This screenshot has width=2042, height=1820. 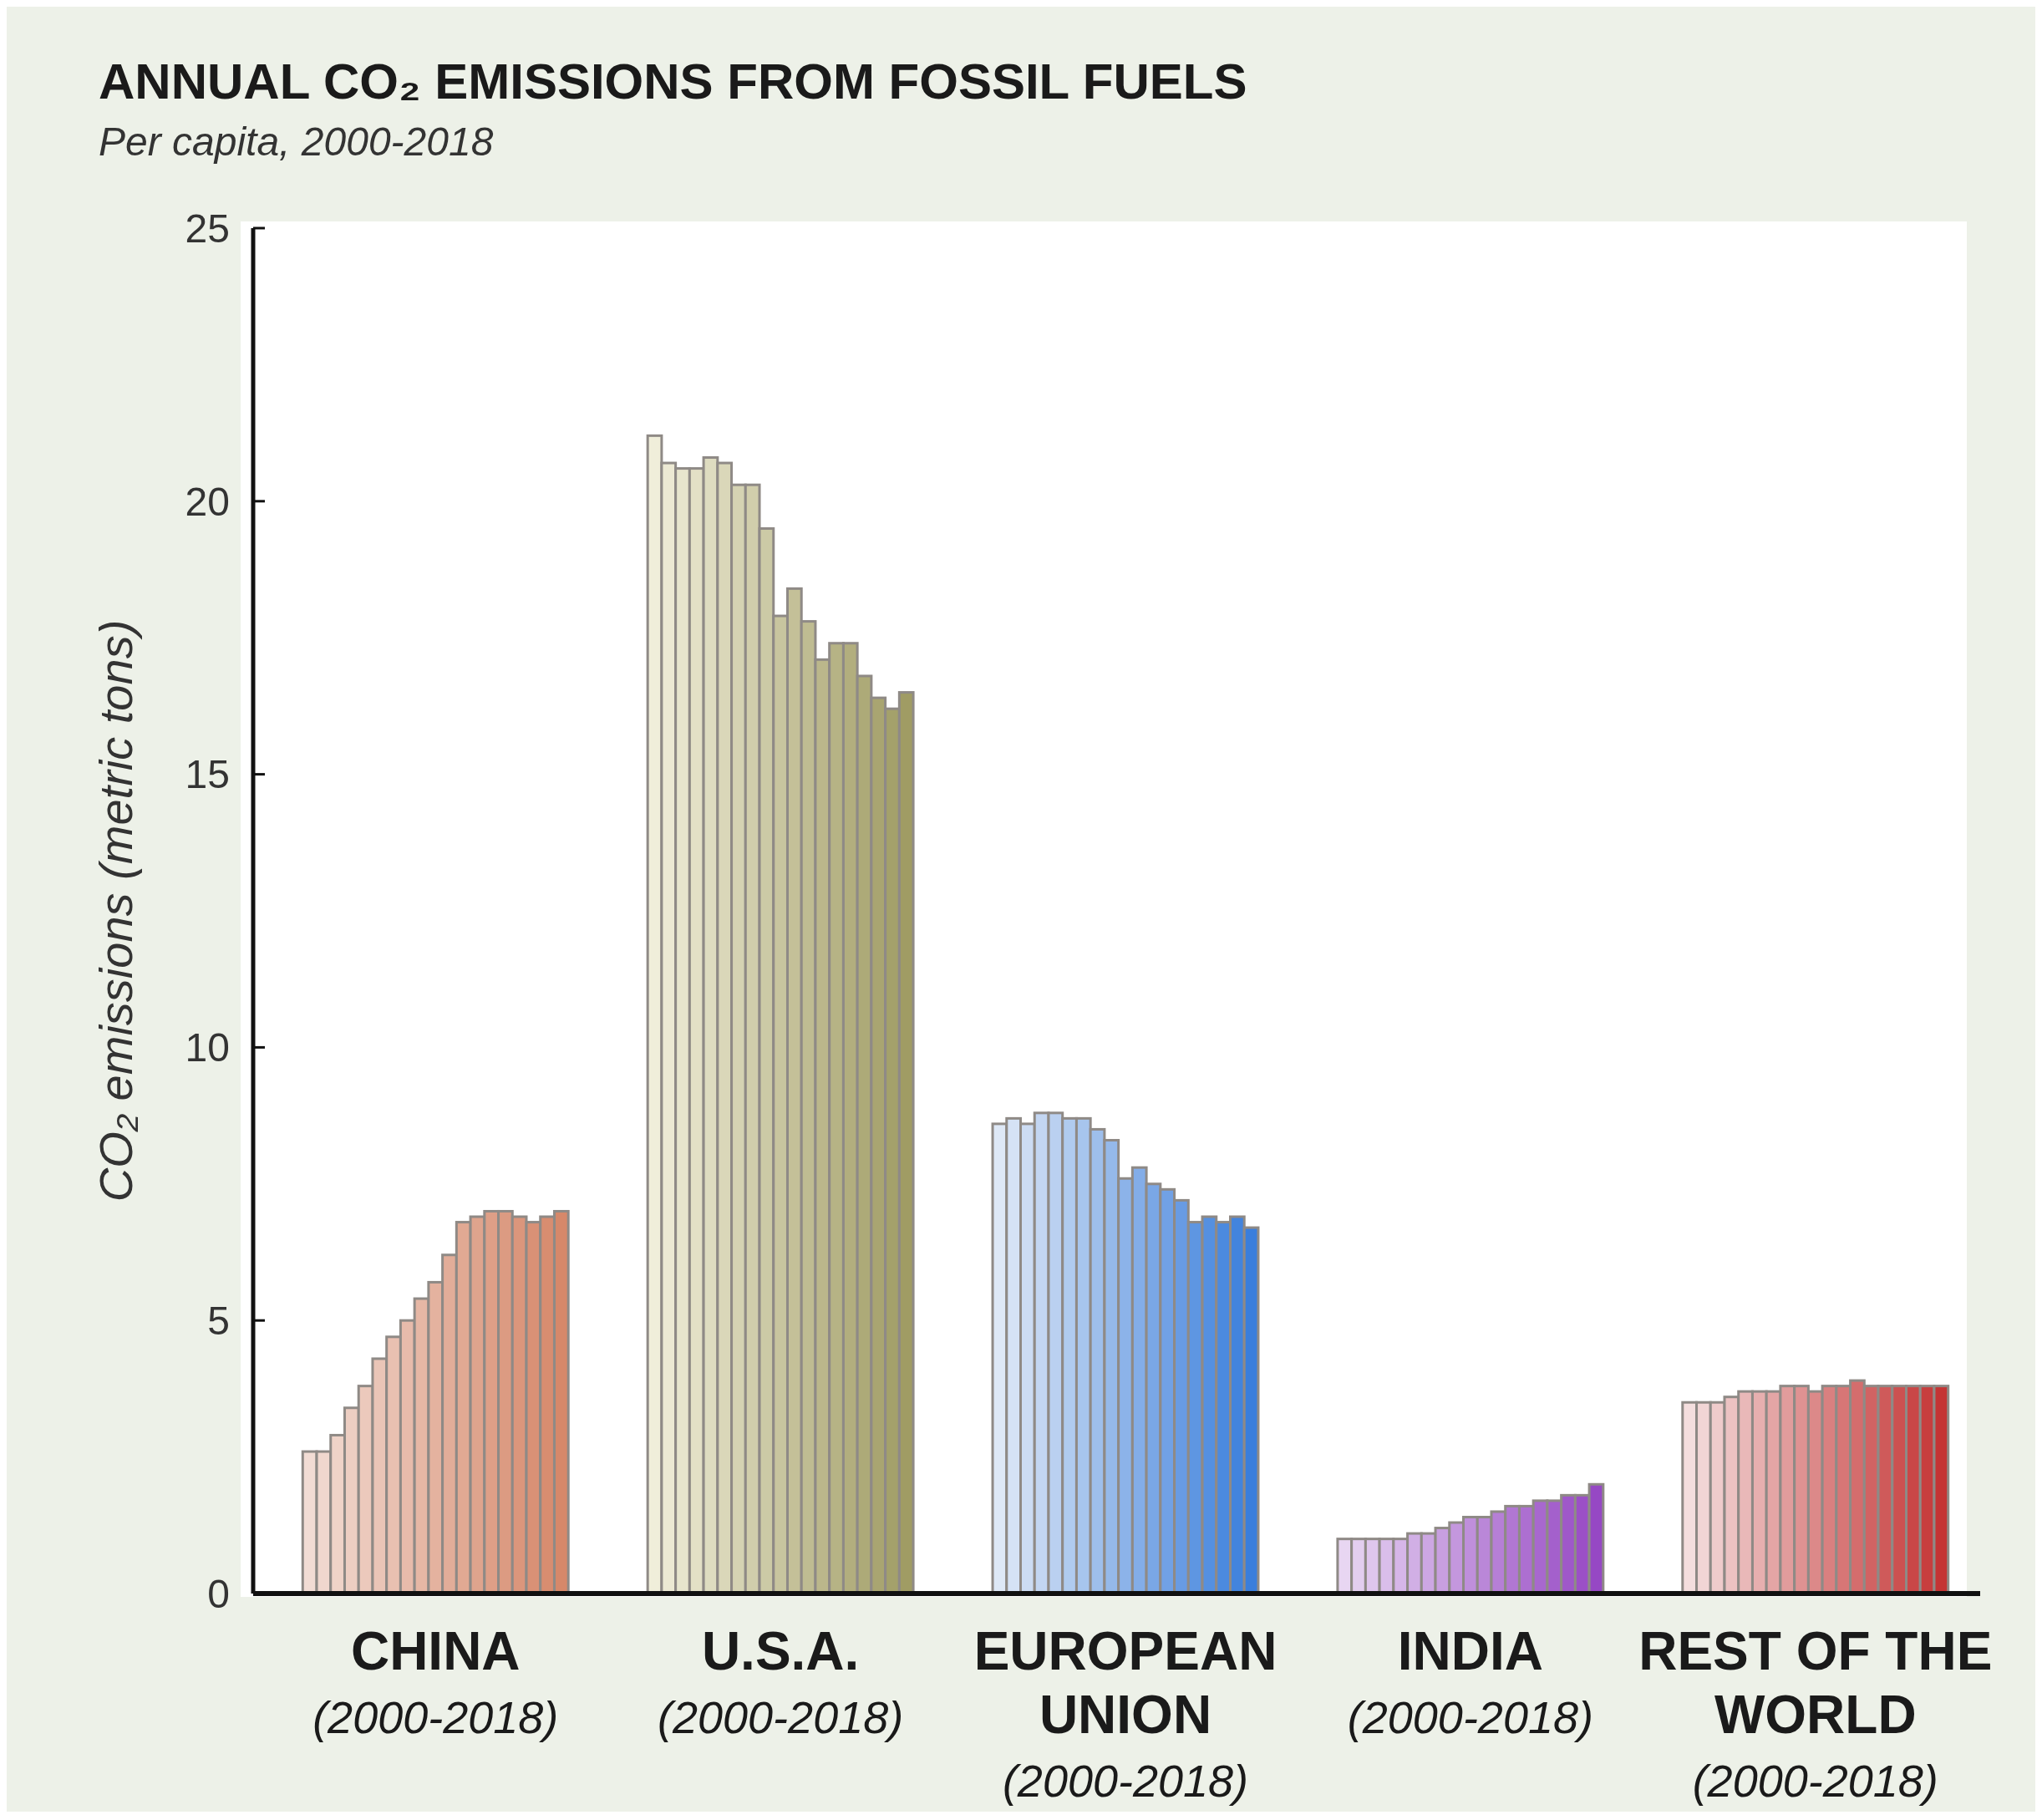 I want to click on y-tick-label: 0, so click(x=218, y=1593).